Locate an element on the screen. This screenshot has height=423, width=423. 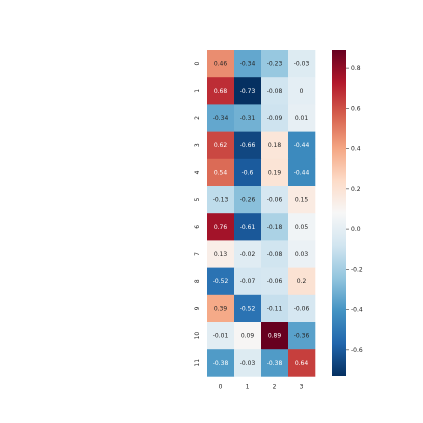
cell-value-label: 0.89 is located at coordinates (275, 336).